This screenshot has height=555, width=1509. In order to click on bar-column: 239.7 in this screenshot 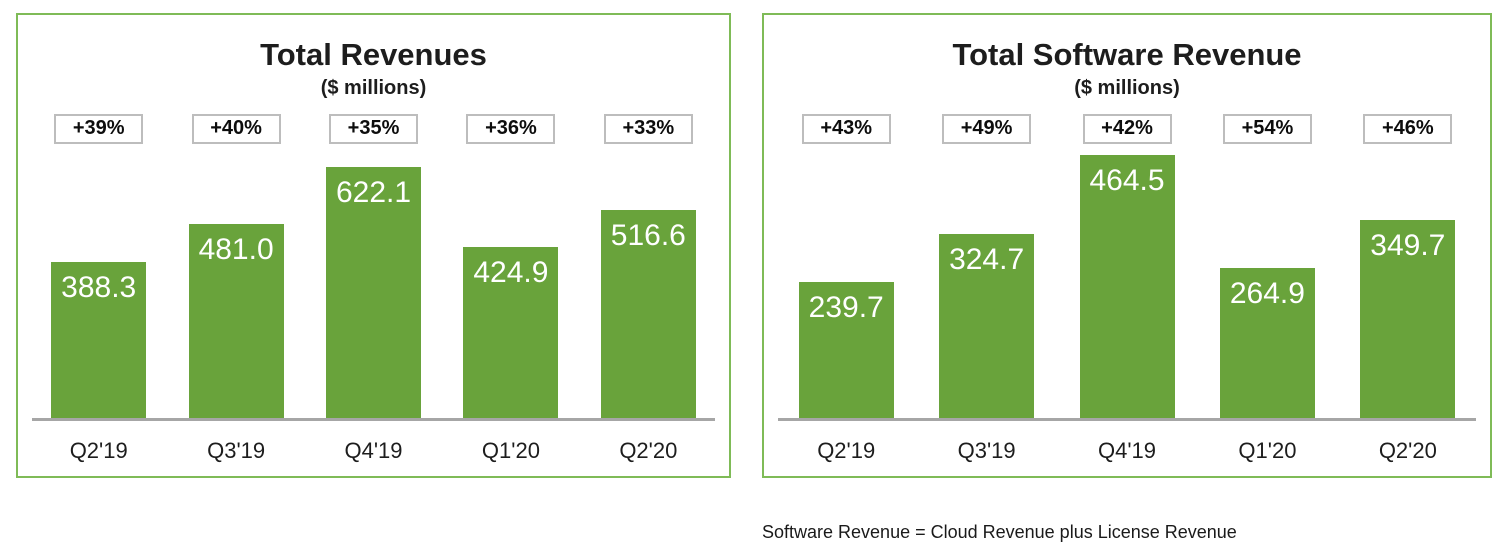, I will do `click(846, 350)`.